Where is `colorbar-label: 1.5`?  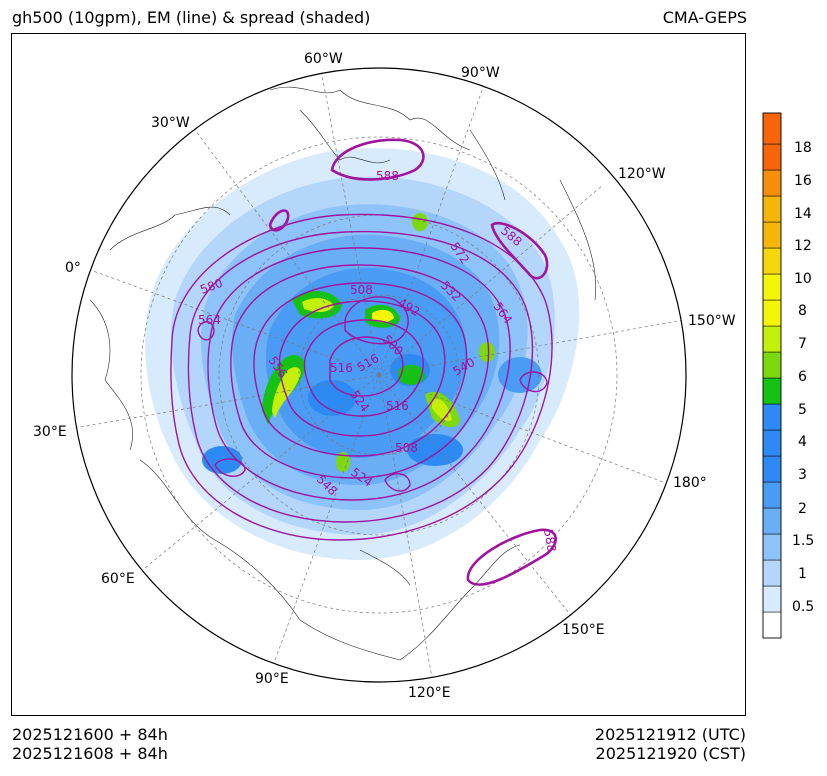
colorbar-label: 1.5 is located at coordinates (803, 541).